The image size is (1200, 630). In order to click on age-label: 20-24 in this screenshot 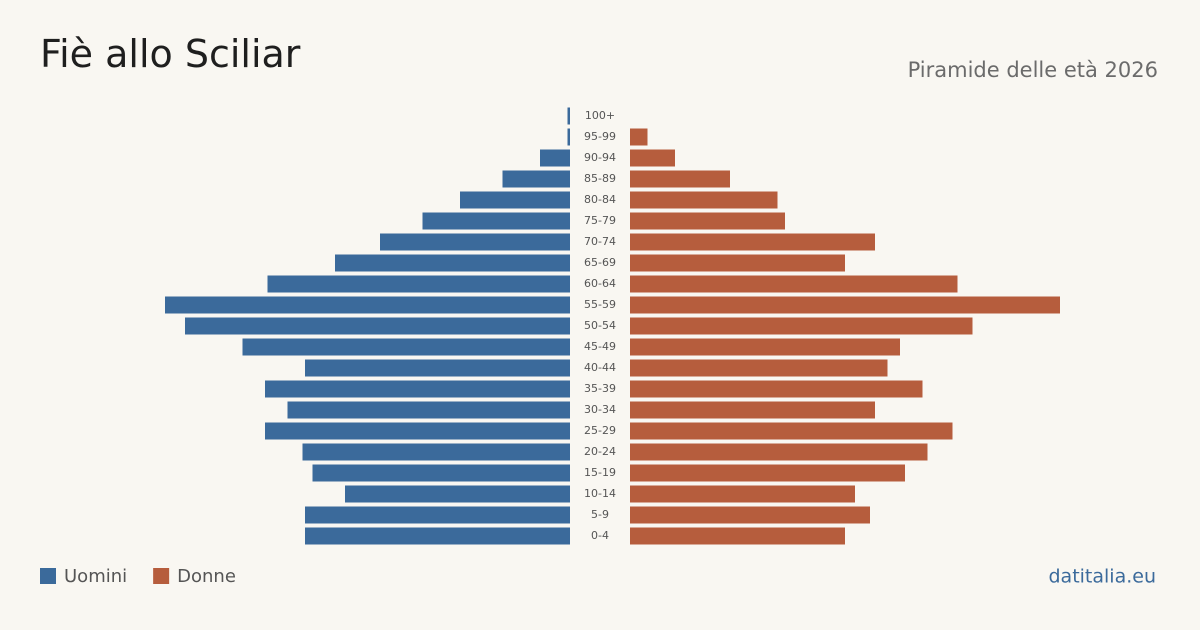, I will do `click(600, 451)`.